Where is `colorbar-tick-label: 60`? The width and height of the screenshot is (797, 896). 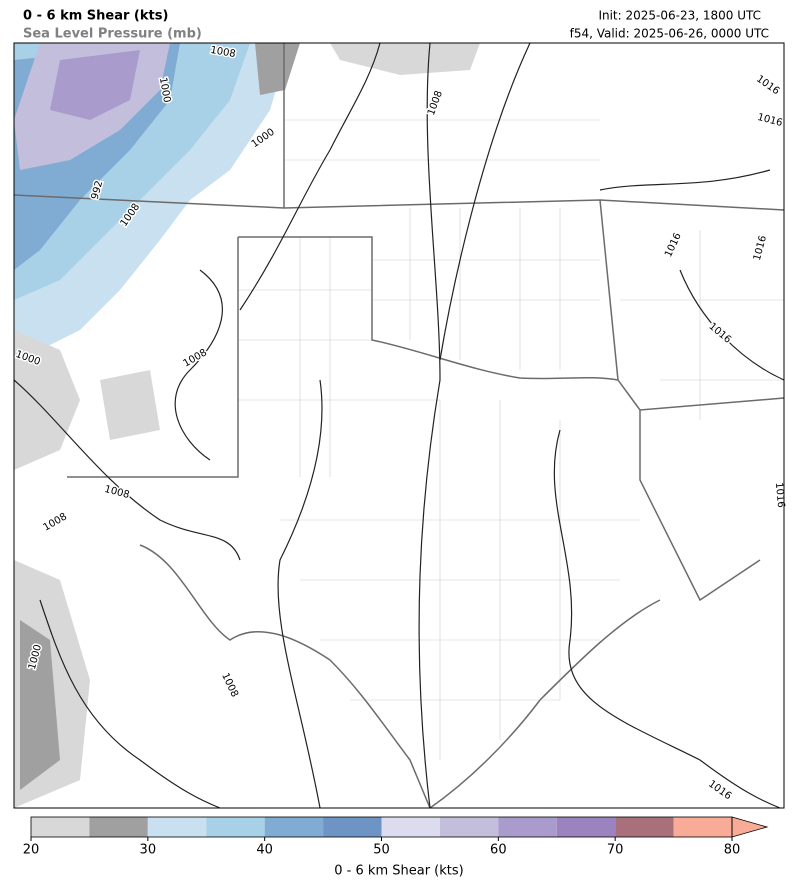
colorbar-tick-label: 60 is located at coordinates (498, 850).